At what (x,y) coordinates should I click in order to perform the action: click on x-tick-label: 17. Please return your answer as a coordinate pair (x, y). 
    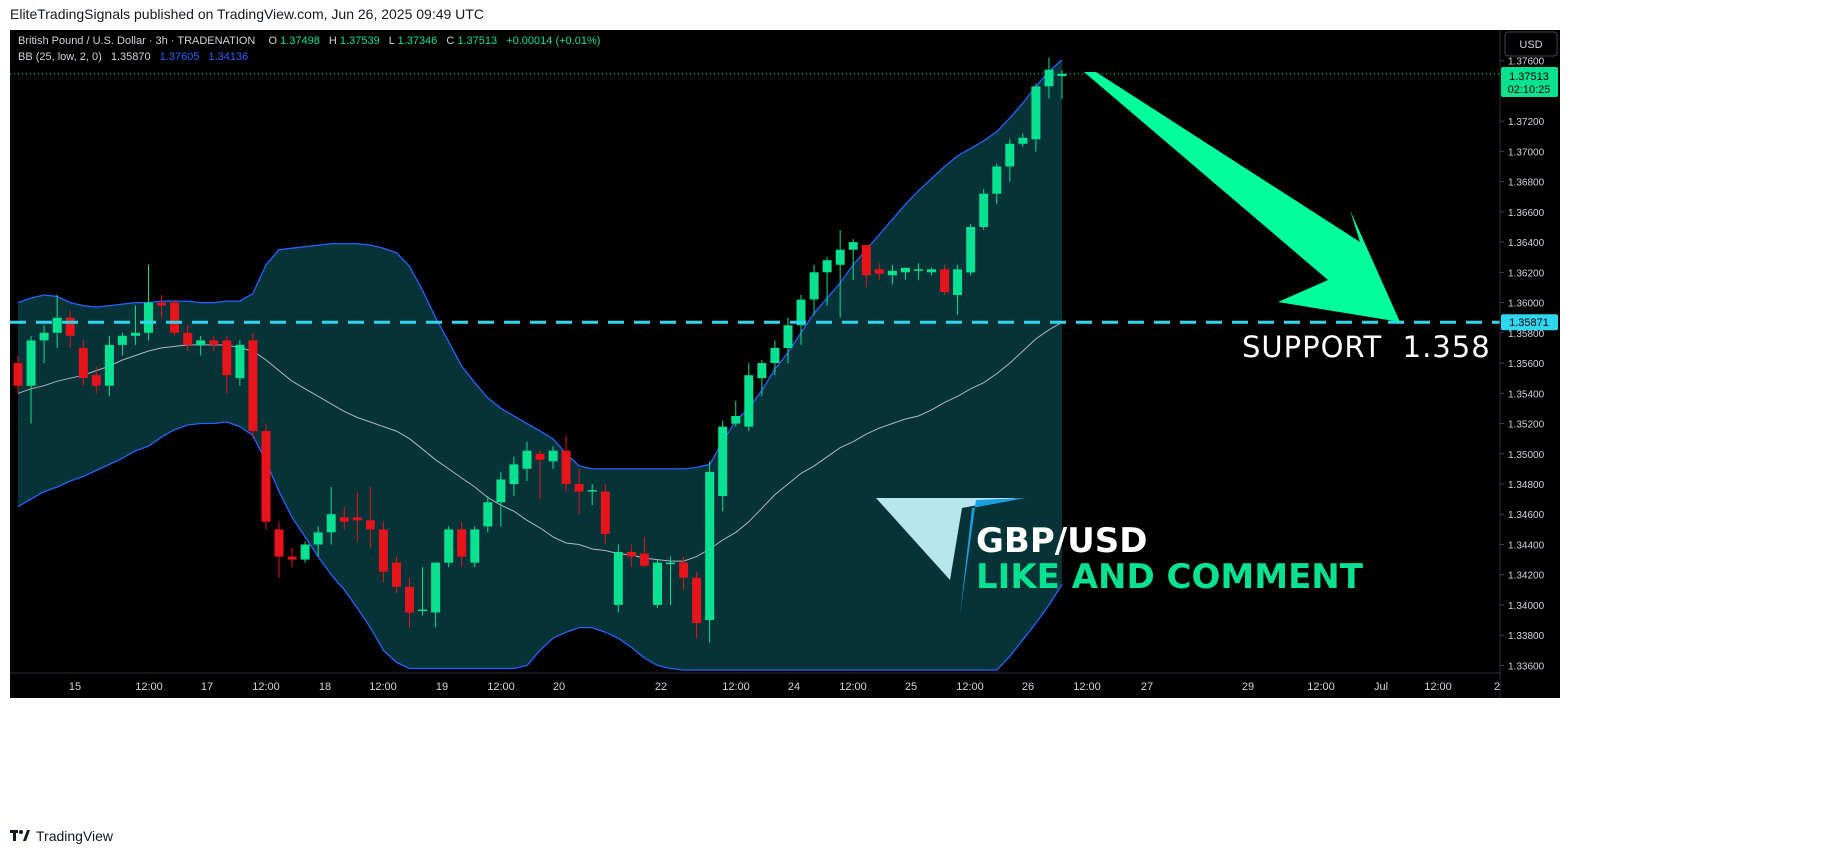
    Looking at the image, I should click on (207, 687).